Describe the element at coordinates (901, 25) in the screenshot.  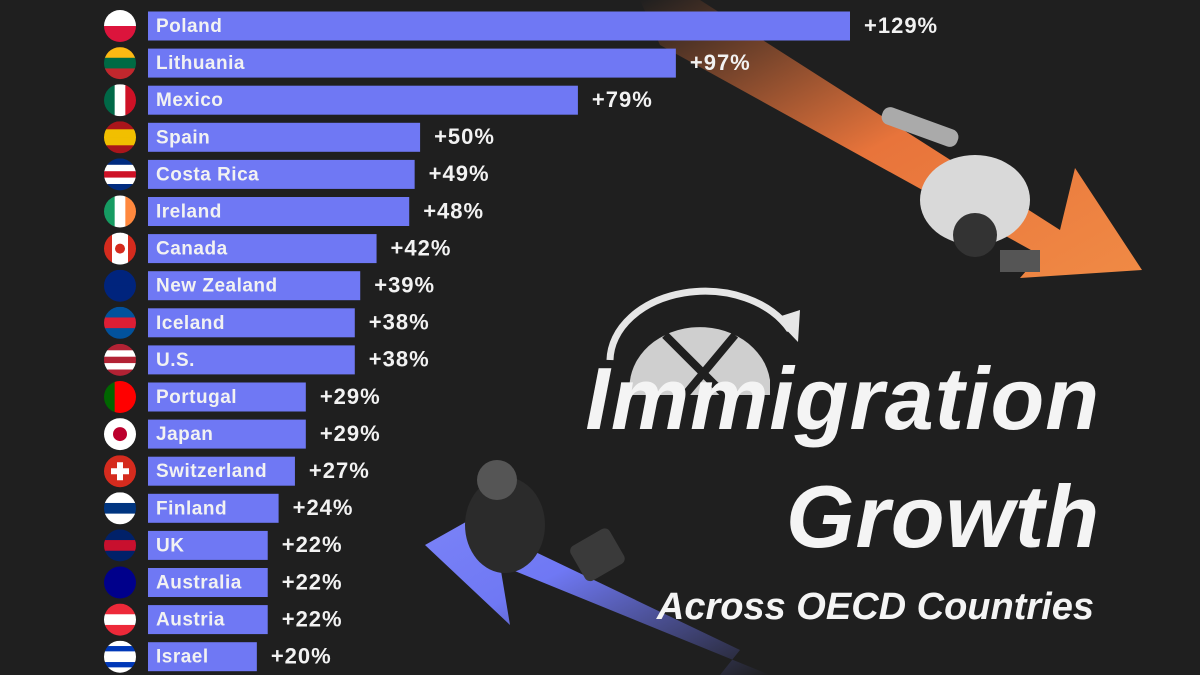
I see `value-label: +129%` at that location.